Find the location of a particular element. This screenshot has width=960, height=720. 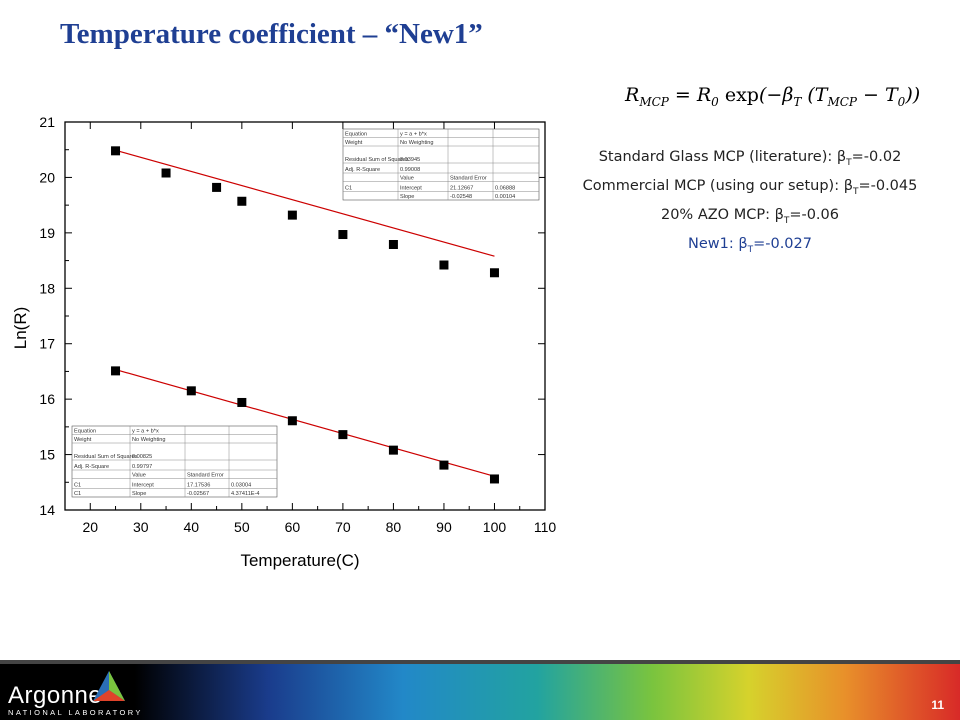

note-value: =-0.02 is located at coordinates (876, 157).